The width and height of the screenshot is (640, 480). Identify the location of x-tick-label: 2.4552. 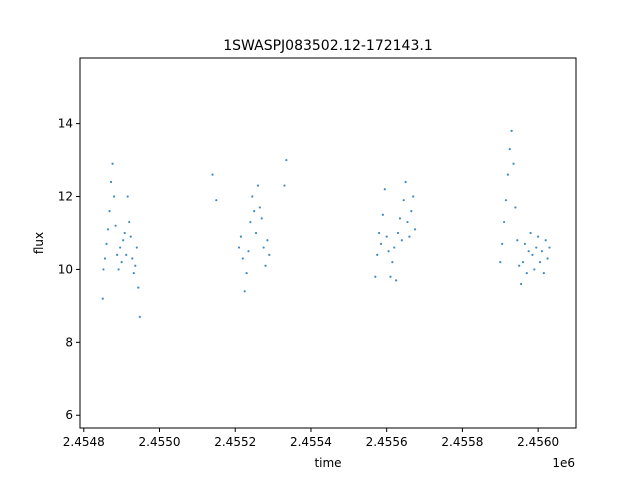
(235, 442).